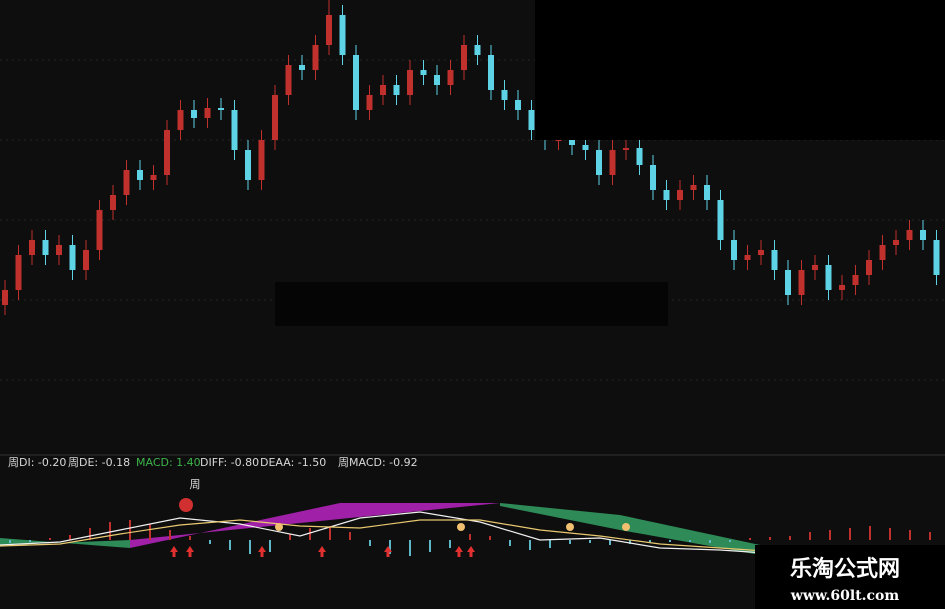 The image size is (945, 609). I want to click on macd-panel, so click(465, 540).